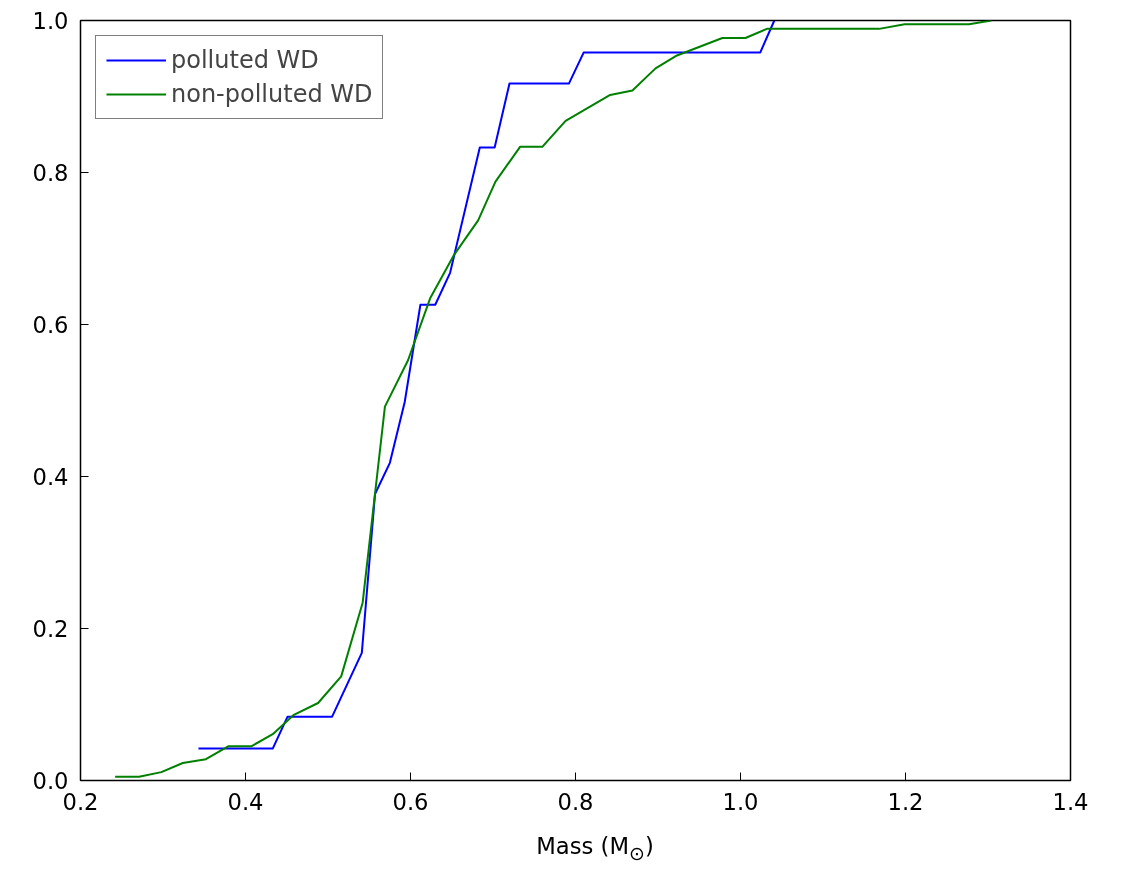 The width and height of the screenshot is (1126, 885). Describe the element at coordinates (595, 849) in the screenshot. I see `x-axis-title: Mass (M$_{⊙}$)` at that location.